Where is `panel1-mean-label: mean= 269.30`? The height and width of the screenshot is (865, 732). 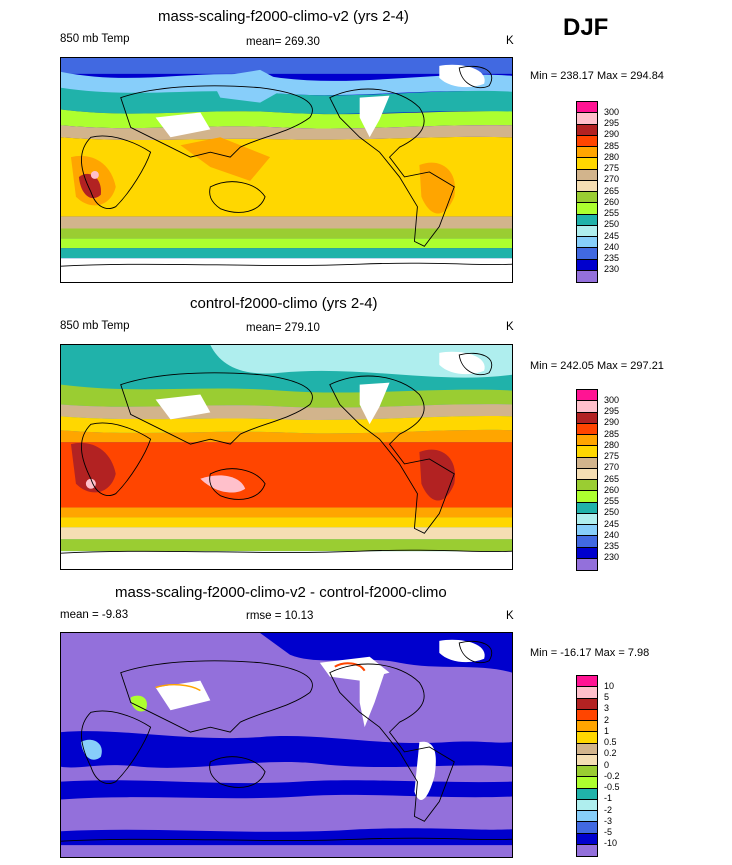
panel1-mean-label: mean= 269.30 is located at coordinates (283, 42).